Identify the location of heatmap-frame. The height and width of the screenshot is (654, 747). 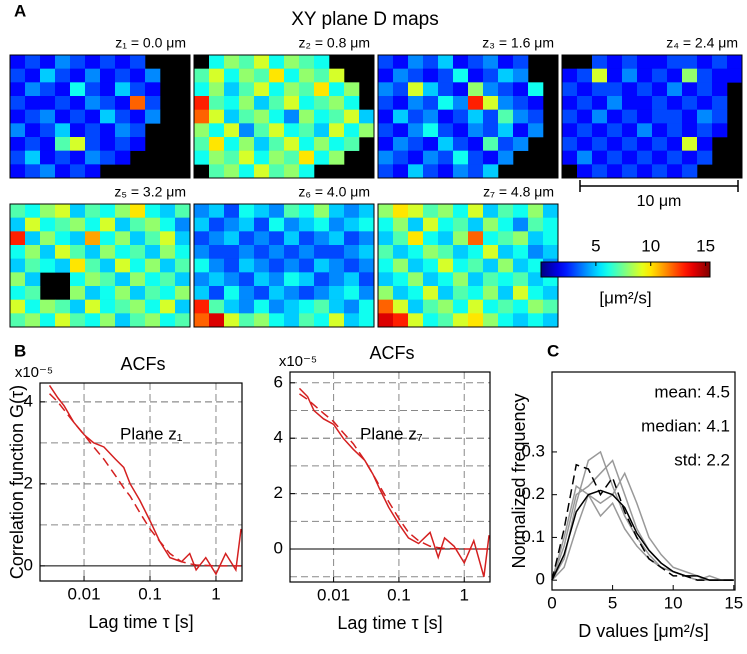
(284, 116).